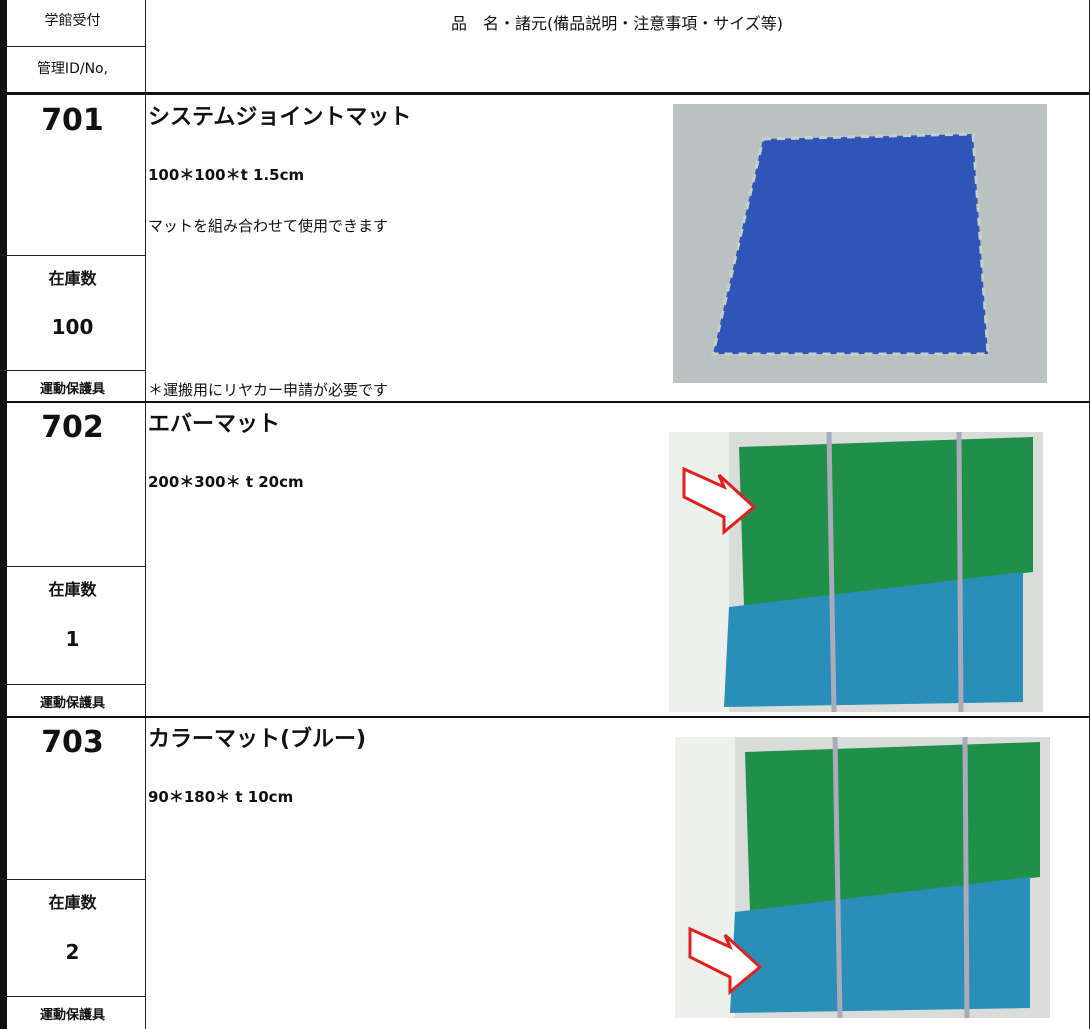  I want to click on header-divider, so click(72, 46).